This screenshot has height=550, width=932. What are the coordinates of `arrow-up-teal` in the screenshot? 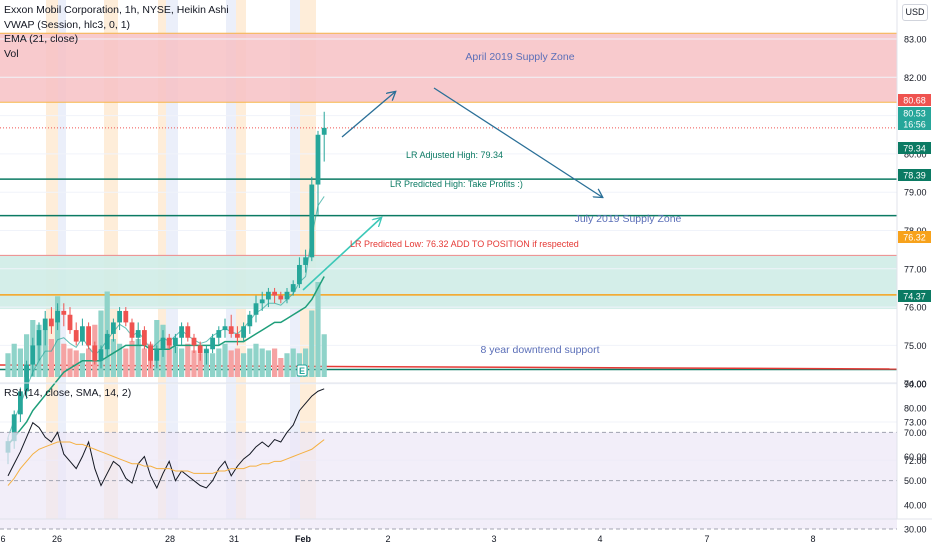 It's located at (341, 254).